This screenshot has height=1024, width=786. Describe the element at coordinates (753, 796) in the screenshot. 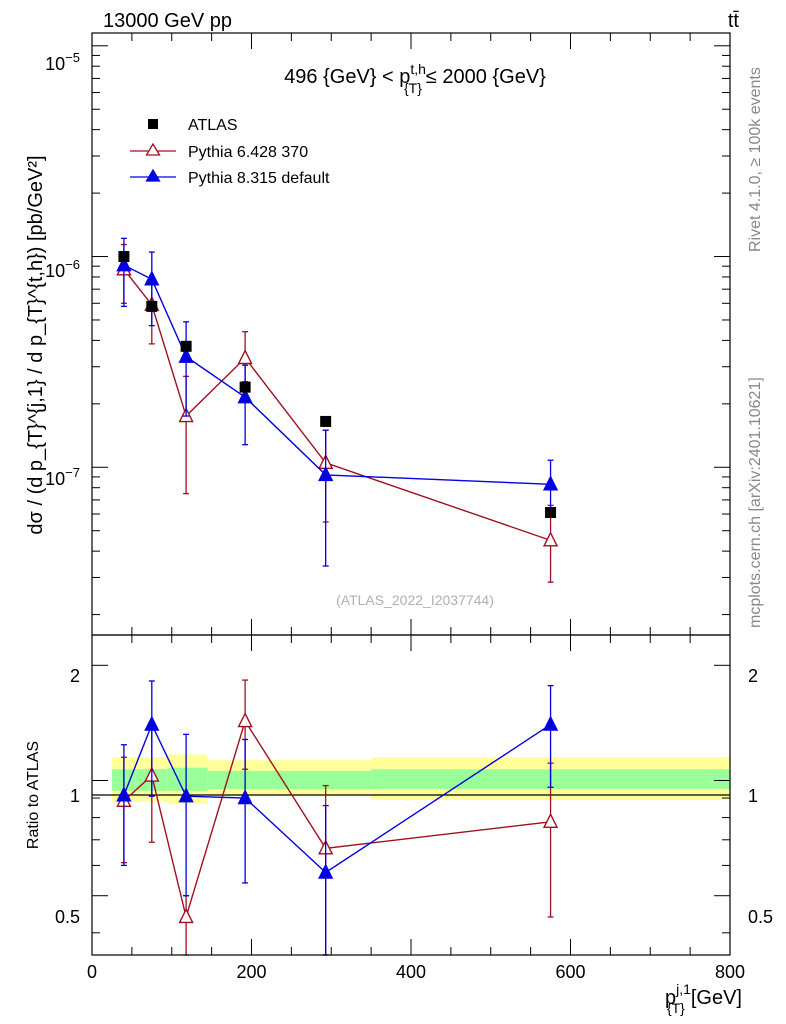

I see `ratio-ytick-label-right-1: 1` at that location.